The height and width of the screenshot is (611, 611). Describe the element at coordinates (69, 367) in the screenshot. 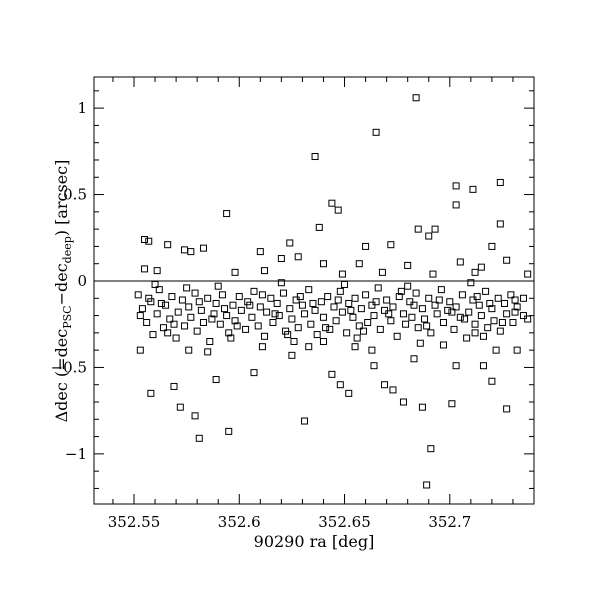

I see `y-tick-label: −0.5` at that location.